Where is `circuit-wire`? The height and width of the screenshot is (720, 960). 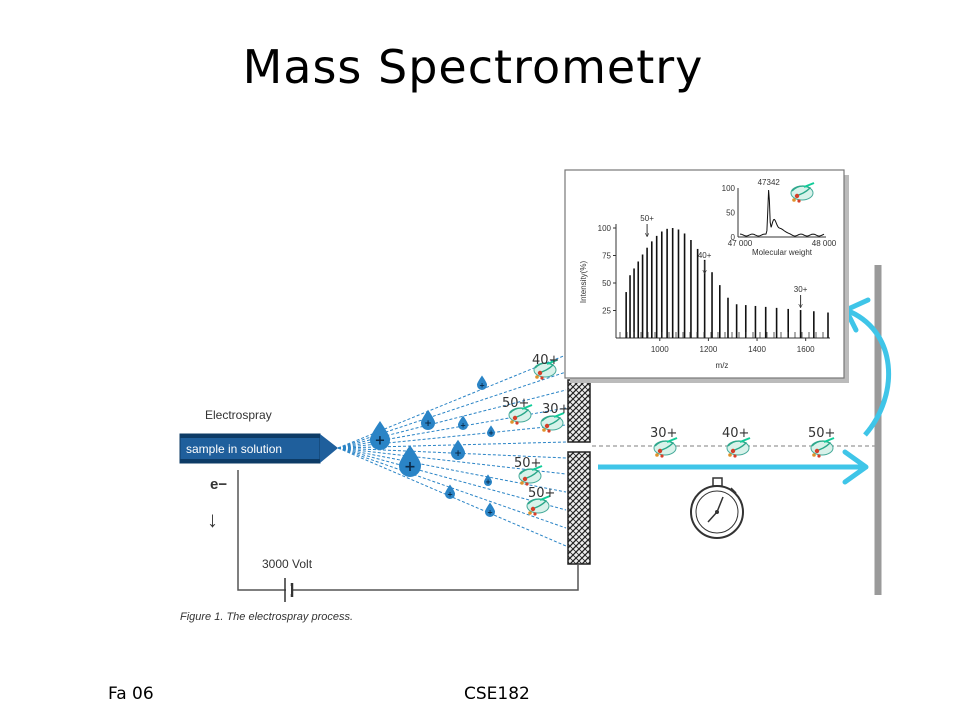
circuit-wire is located at coordinates (408, 530).